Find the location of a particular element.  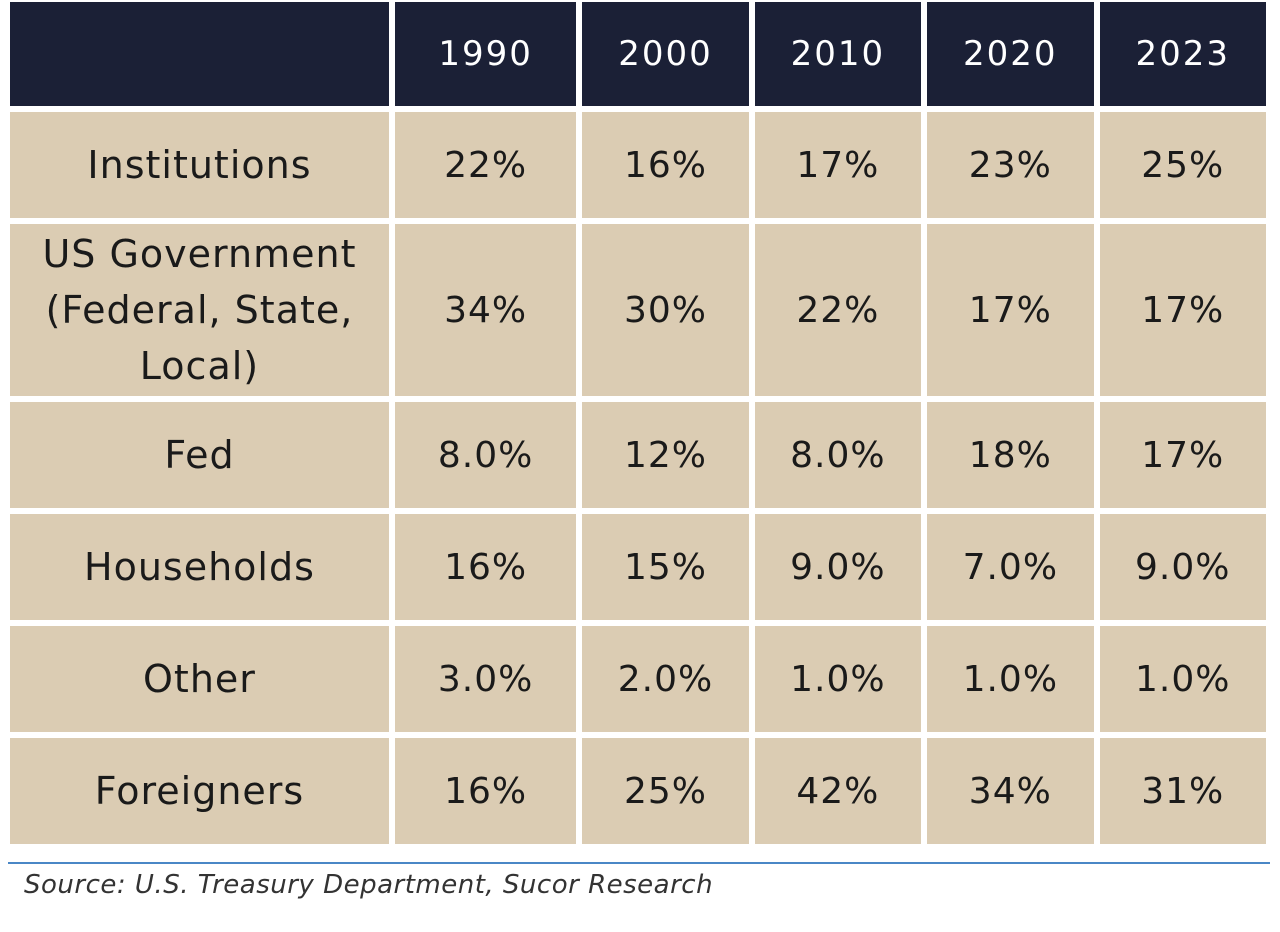

row-label: Fed is located at coordinates (199, 455).